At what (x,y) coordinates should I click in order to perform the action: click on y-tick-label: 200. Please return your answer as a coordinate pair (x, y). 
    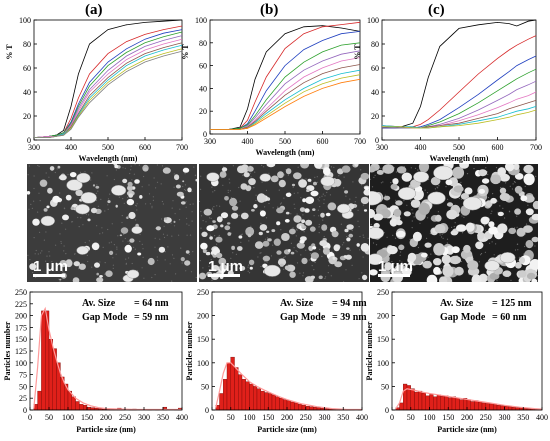
    Looking at the image, I should click on (383, 316).